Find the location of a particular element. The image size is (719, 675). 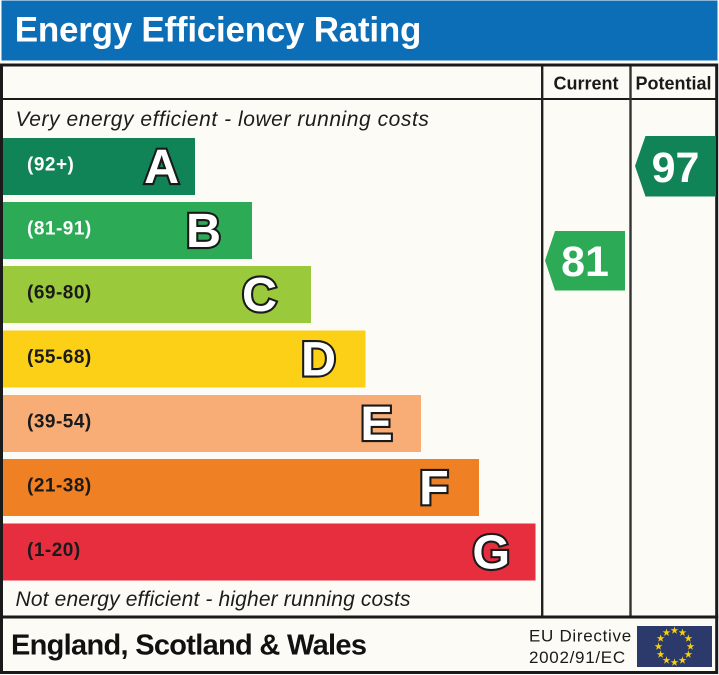

svg-text: E is located at coordinates (376, 424).